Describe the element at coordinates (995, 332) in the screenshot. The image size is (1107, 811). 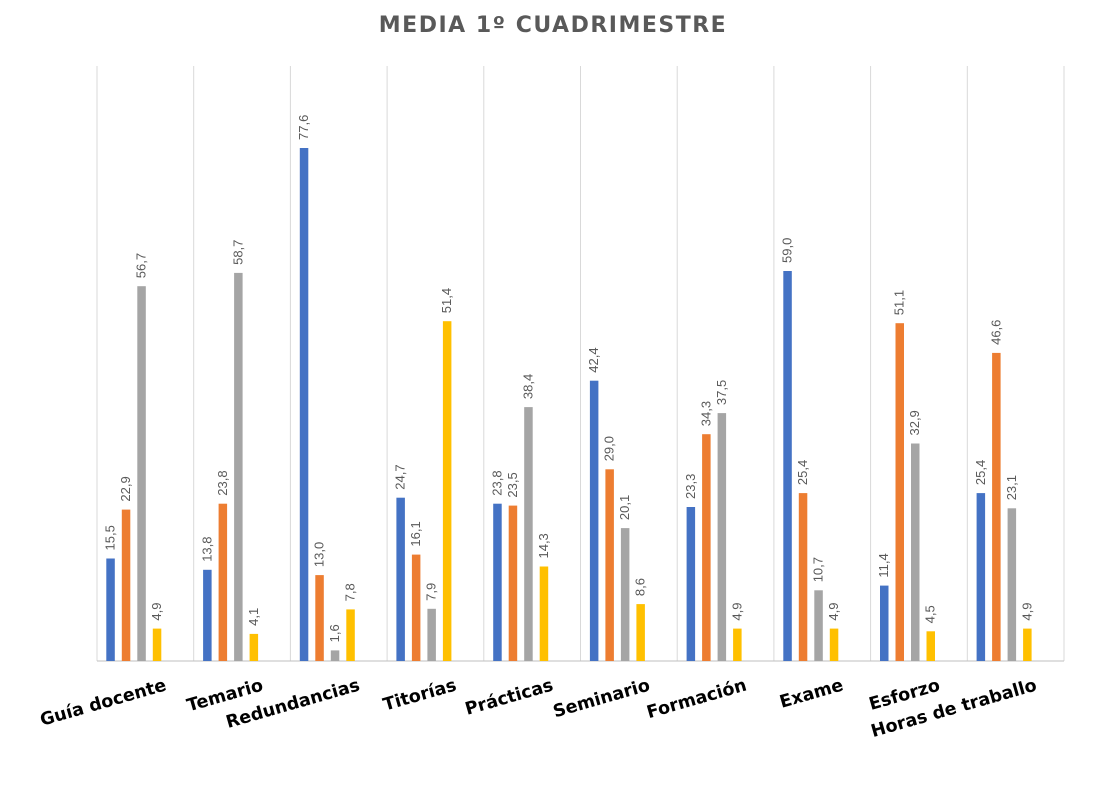
I see `data-label: 46,6` at that location.